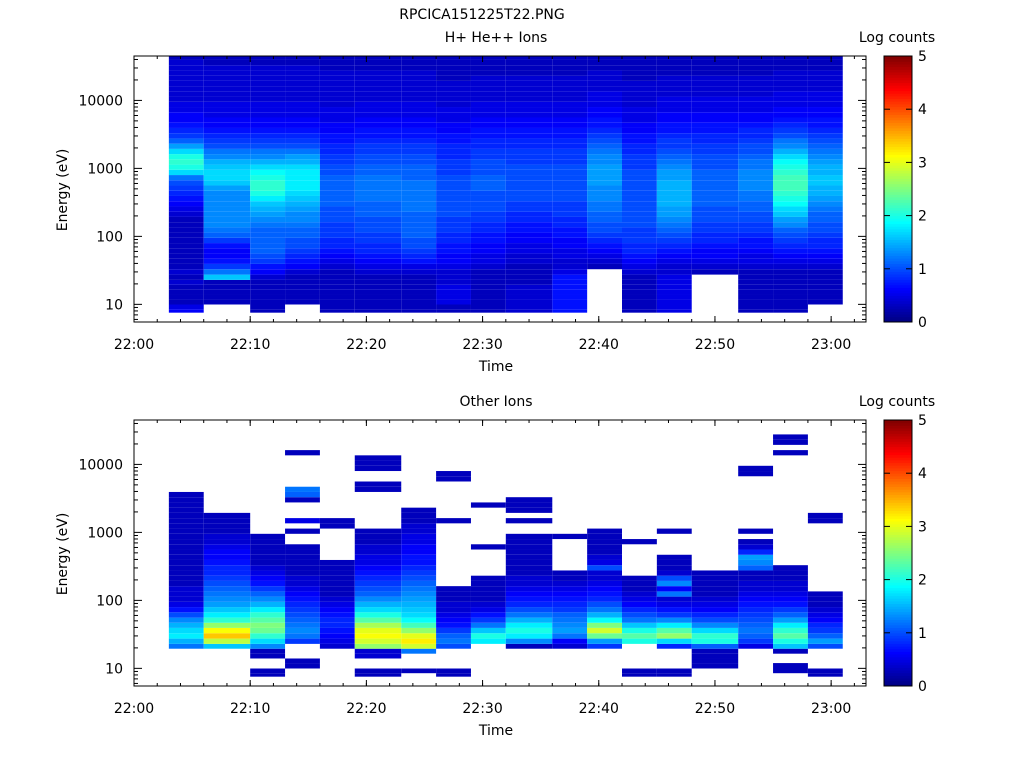  I want to click on x-tick-labels: 22:00 22:10 22:20 22:30 22:40 22:50 23:00, so click(483, 345).